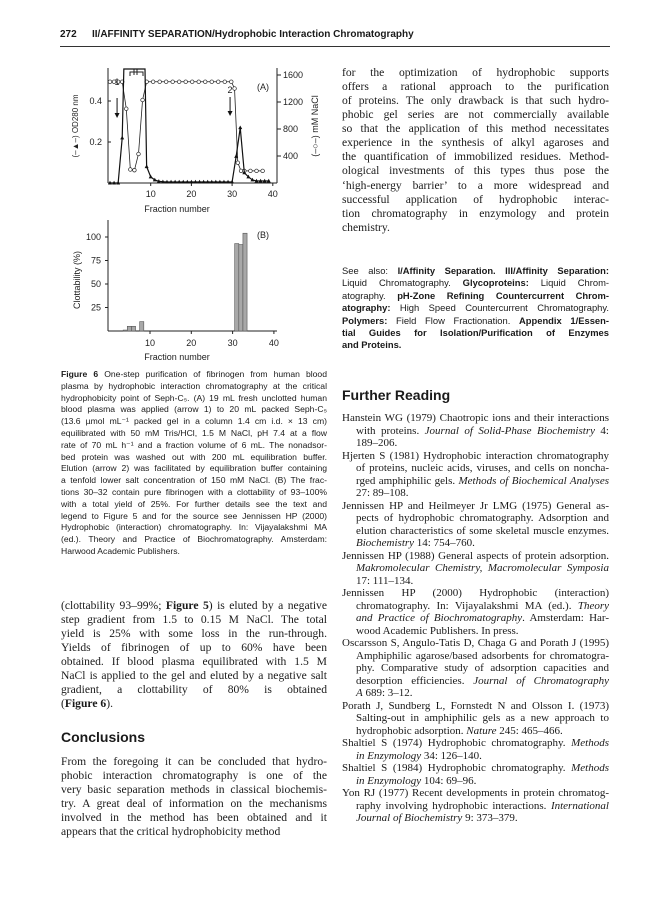 This screenshot has height=900, width=668. What do you see at coordinates (385, 580) in the screenshot?
I see `text-segment: 17: 111–134.` at bounding box center [385, 580].